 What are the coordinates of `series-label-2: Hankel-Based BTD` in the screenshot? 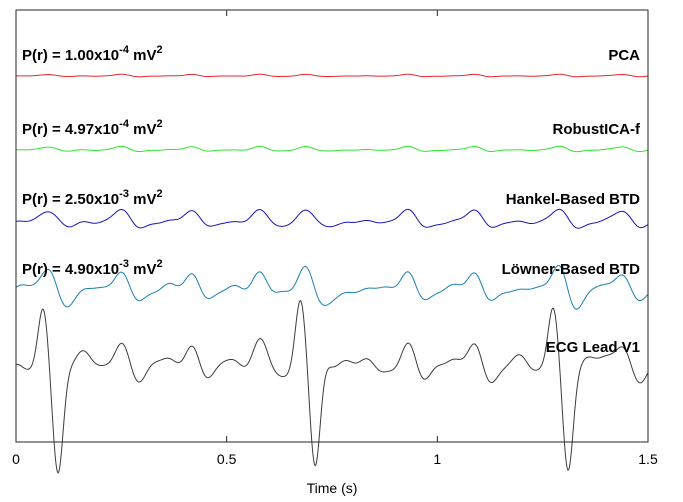 It's located at (573, 199).